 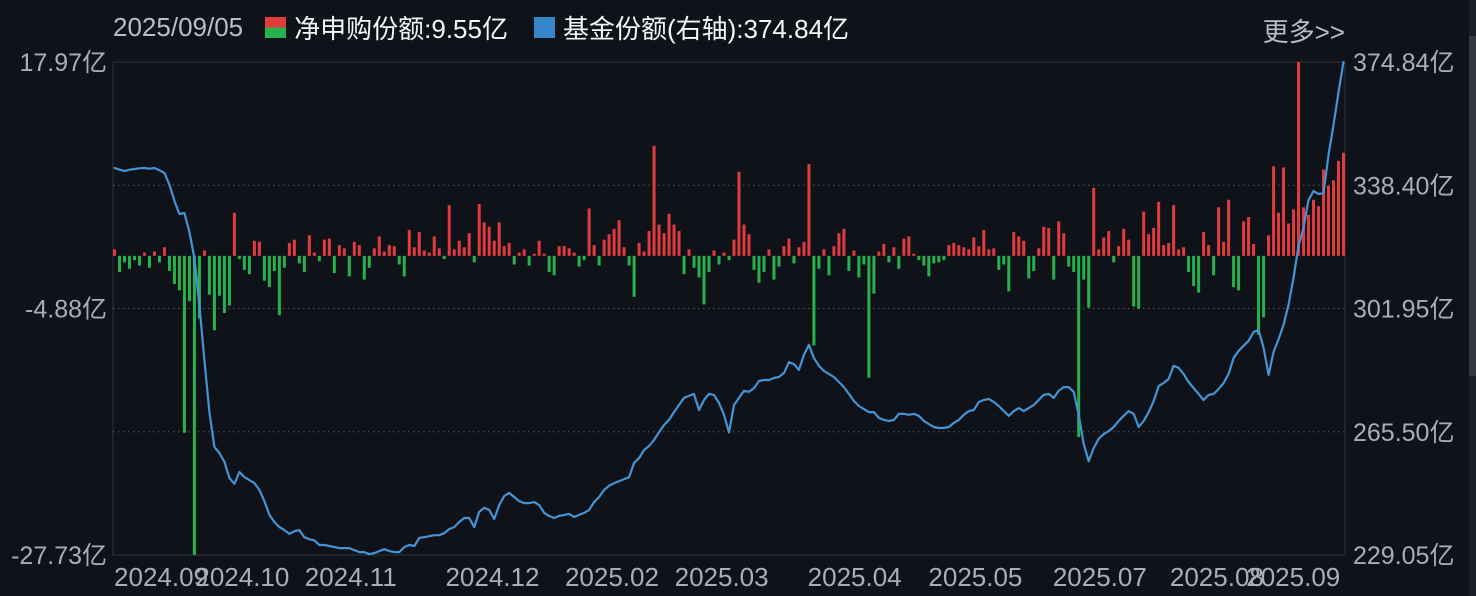 I want to click on date-label: 2025/09/05, so click(x=178, y=26).